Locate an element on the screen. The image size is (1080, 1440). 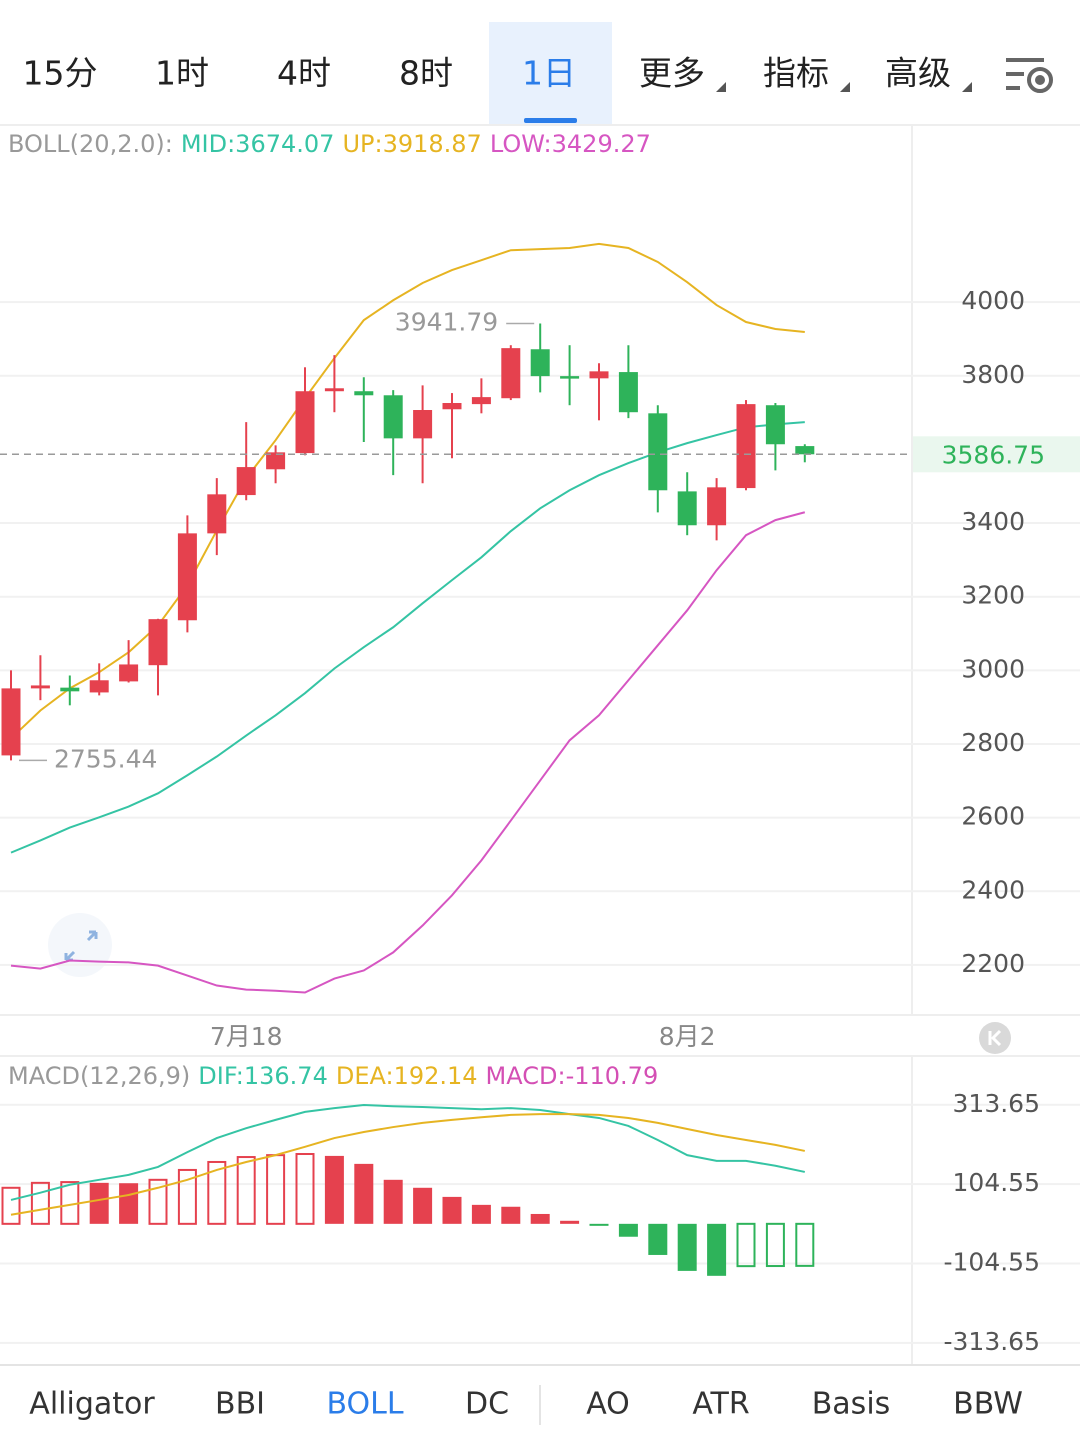
tab: 15分 is located at coordinates (60, 73).